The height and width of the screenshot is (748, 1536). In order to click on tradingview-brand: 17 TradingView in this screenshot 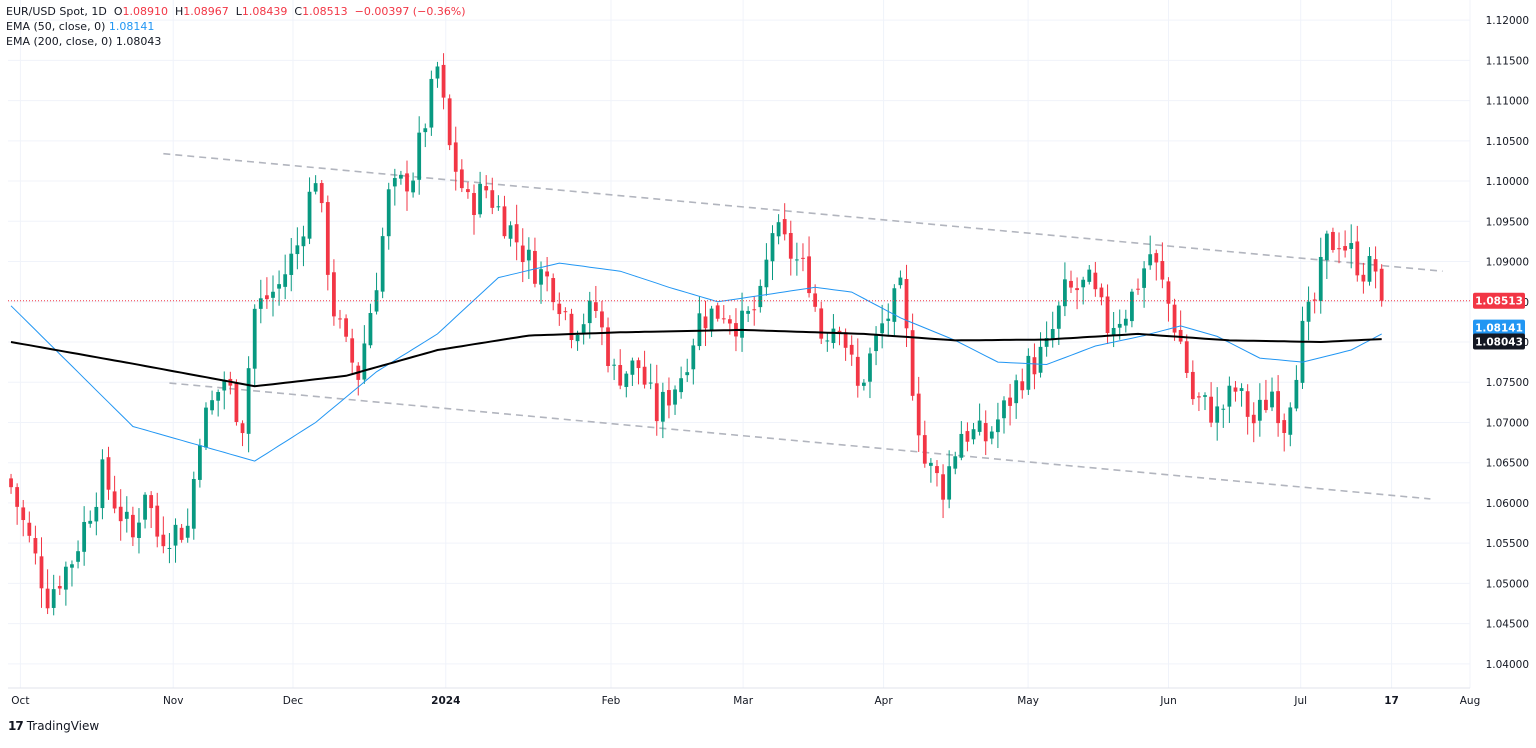, I will do `click(53, 726)`.